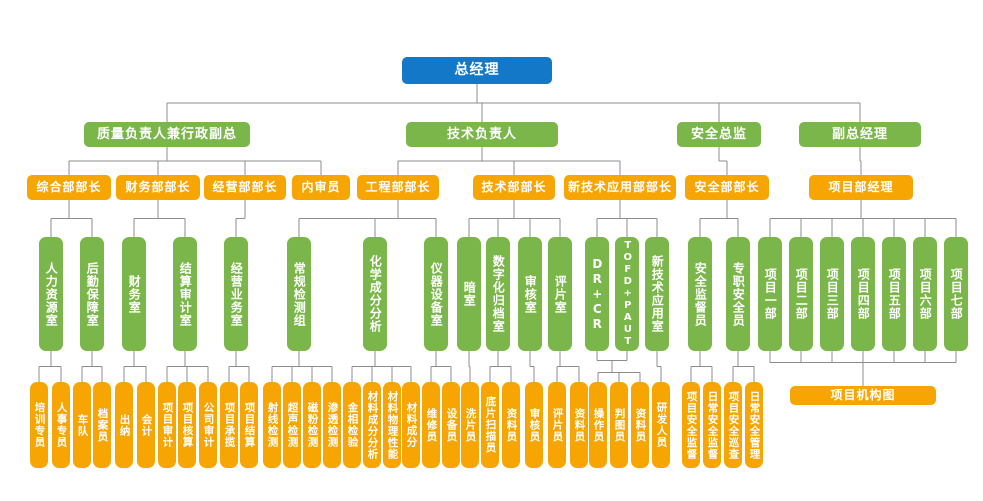 This screenshot has width=983, height=501. What do you see at coordinates (102, 425) in the screenshot?
I see `node-archivist: 档案员` at bounding box center [102, 425].